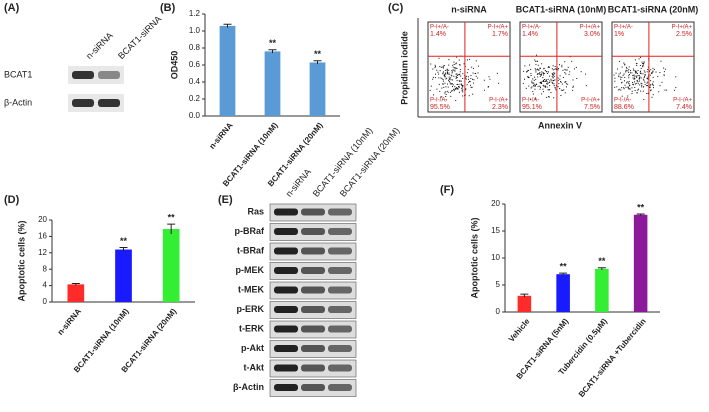 This screenshot has height=412, width=709. I want to click on quadrant-value: 7.4%, so click(684, 107).